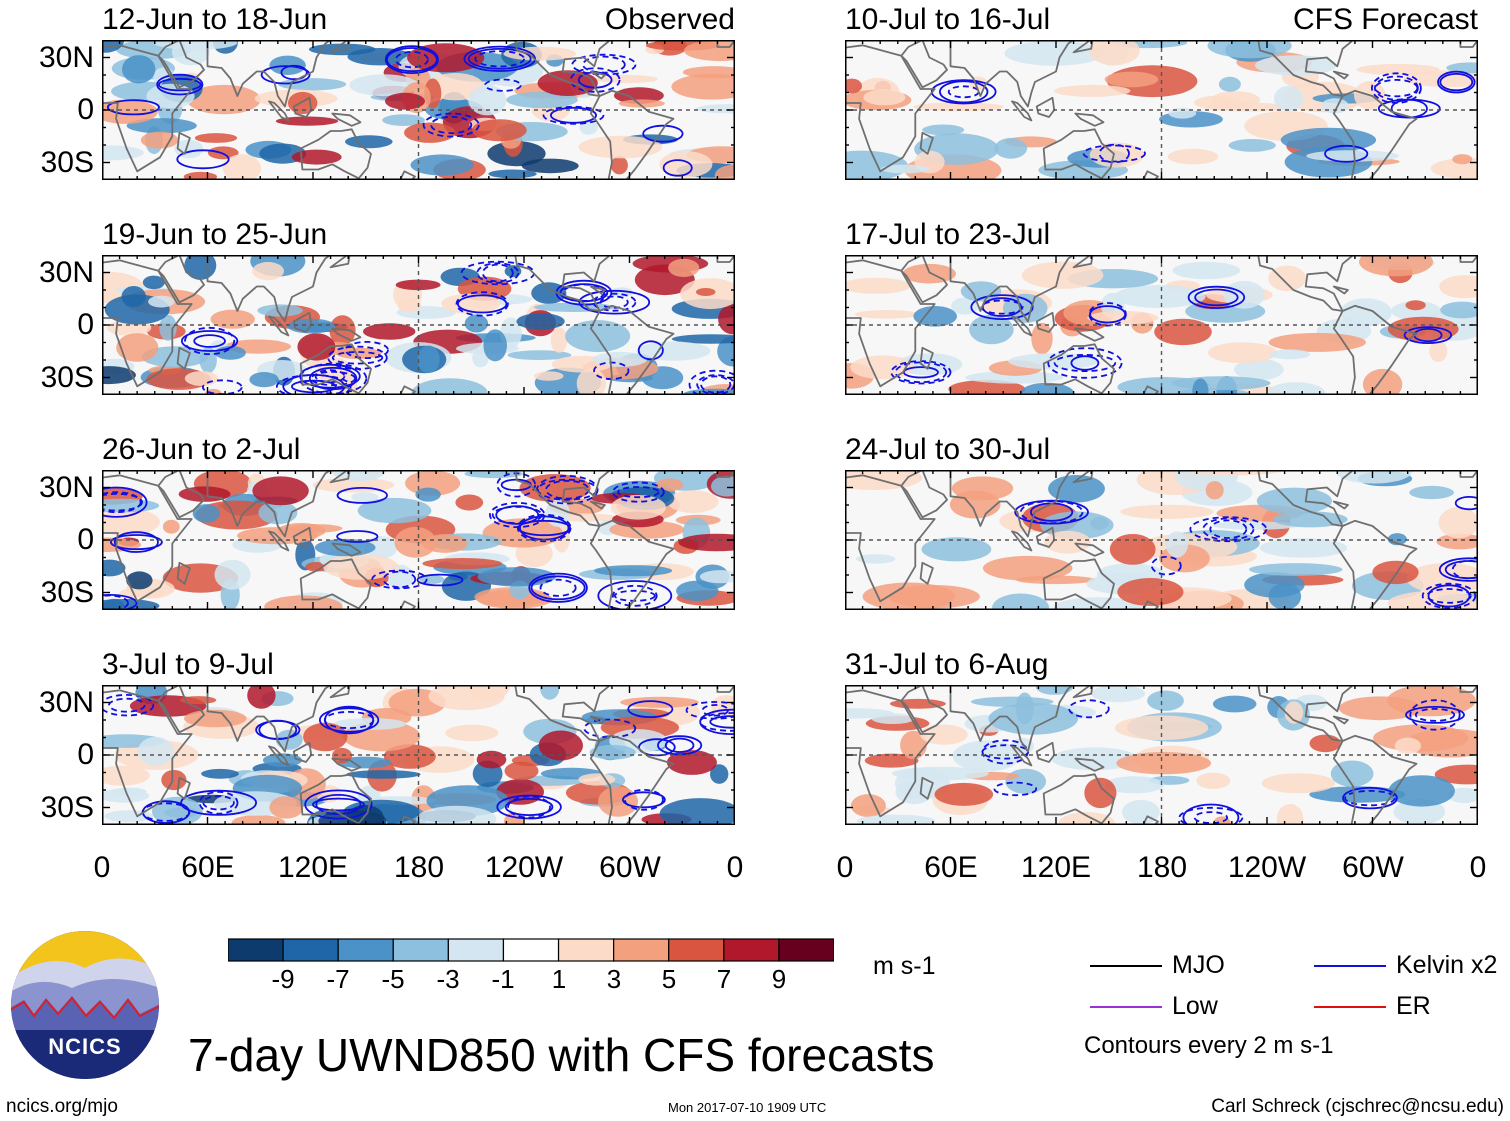 The width and height of the screenshot is (1510, 1121). I want to click on colorbar-units: m s-1, so click(904, 966).